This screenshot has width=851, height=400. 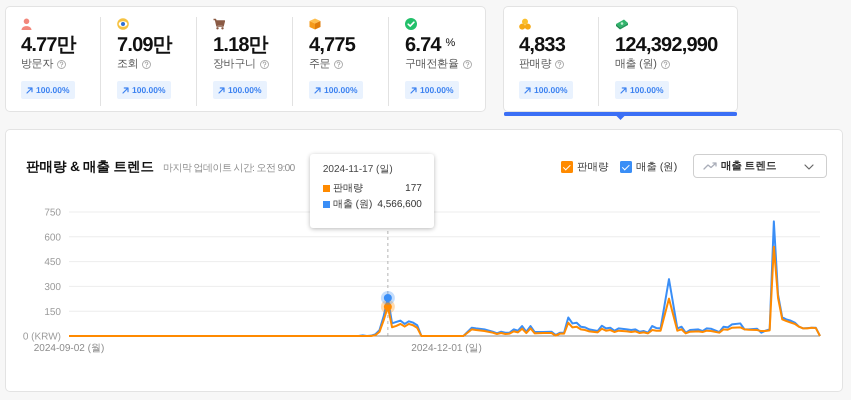 I want to click on text: 주문, so click(x=319, y=64).